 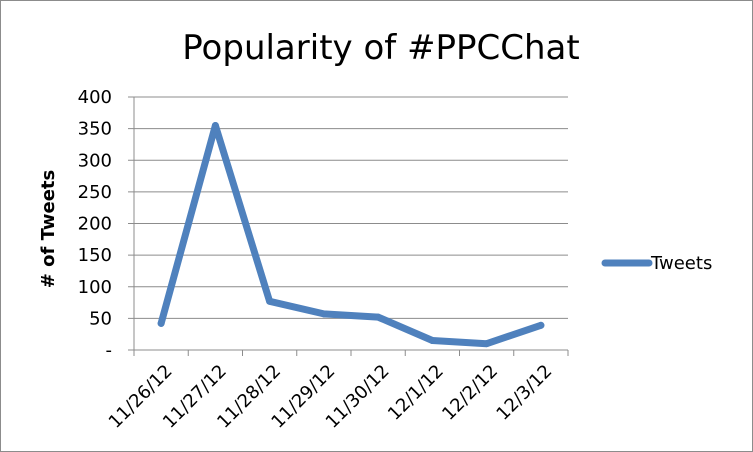 I want to click on y-tick-label: 50, so click(x=100, y=318).